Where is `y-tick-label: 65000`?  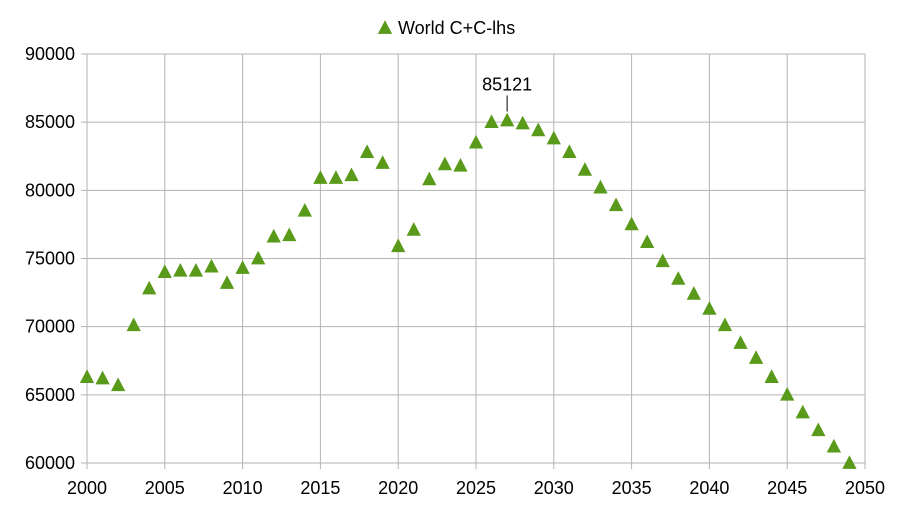
y-tick-label: 65000 is located at coordinates (50, 395).